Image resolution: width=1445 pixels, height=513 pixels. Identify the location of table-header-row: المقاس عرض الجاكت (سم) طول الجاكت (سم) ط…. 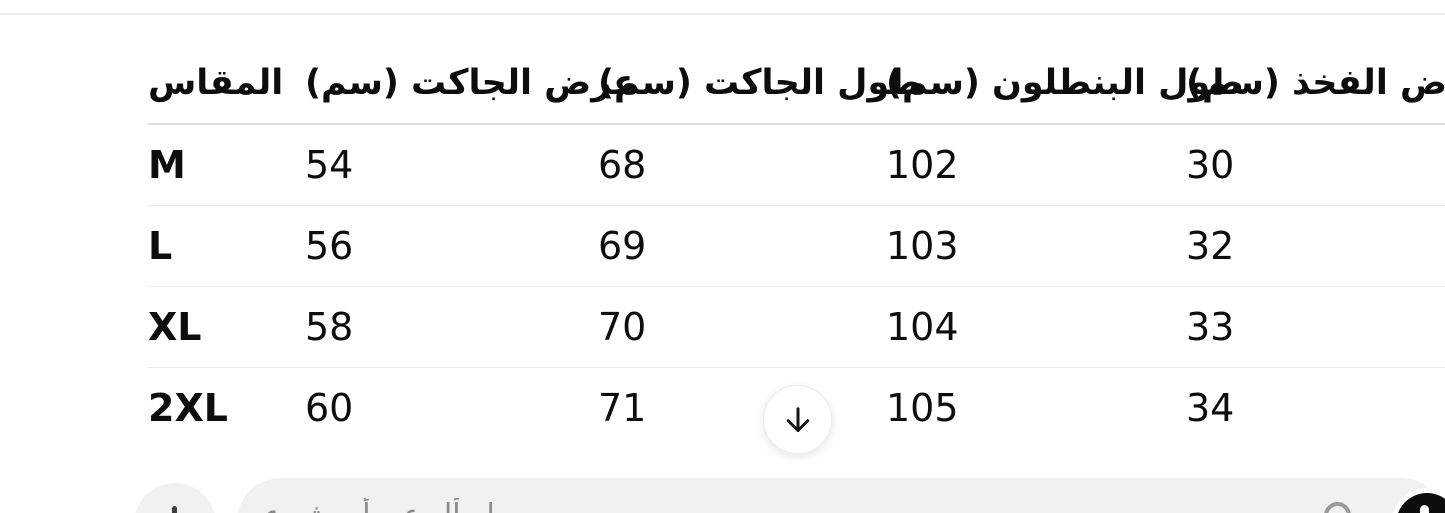
(796, 83).